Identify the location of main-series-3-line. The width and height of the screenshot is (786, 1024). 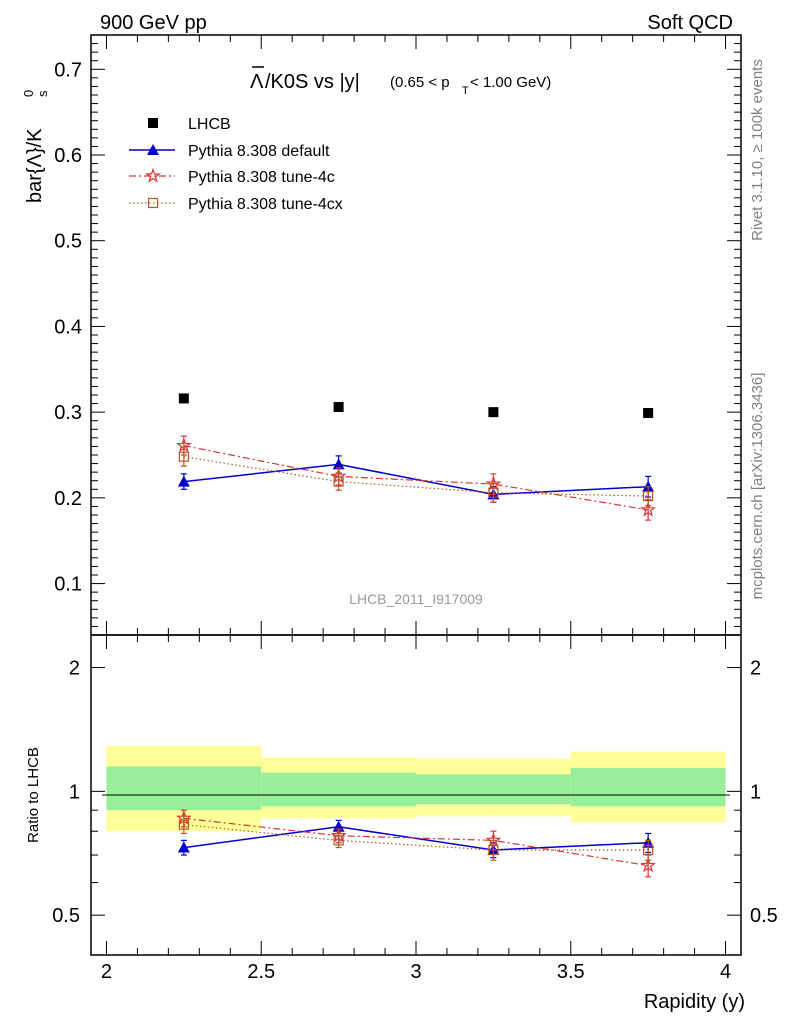
(416, 476).